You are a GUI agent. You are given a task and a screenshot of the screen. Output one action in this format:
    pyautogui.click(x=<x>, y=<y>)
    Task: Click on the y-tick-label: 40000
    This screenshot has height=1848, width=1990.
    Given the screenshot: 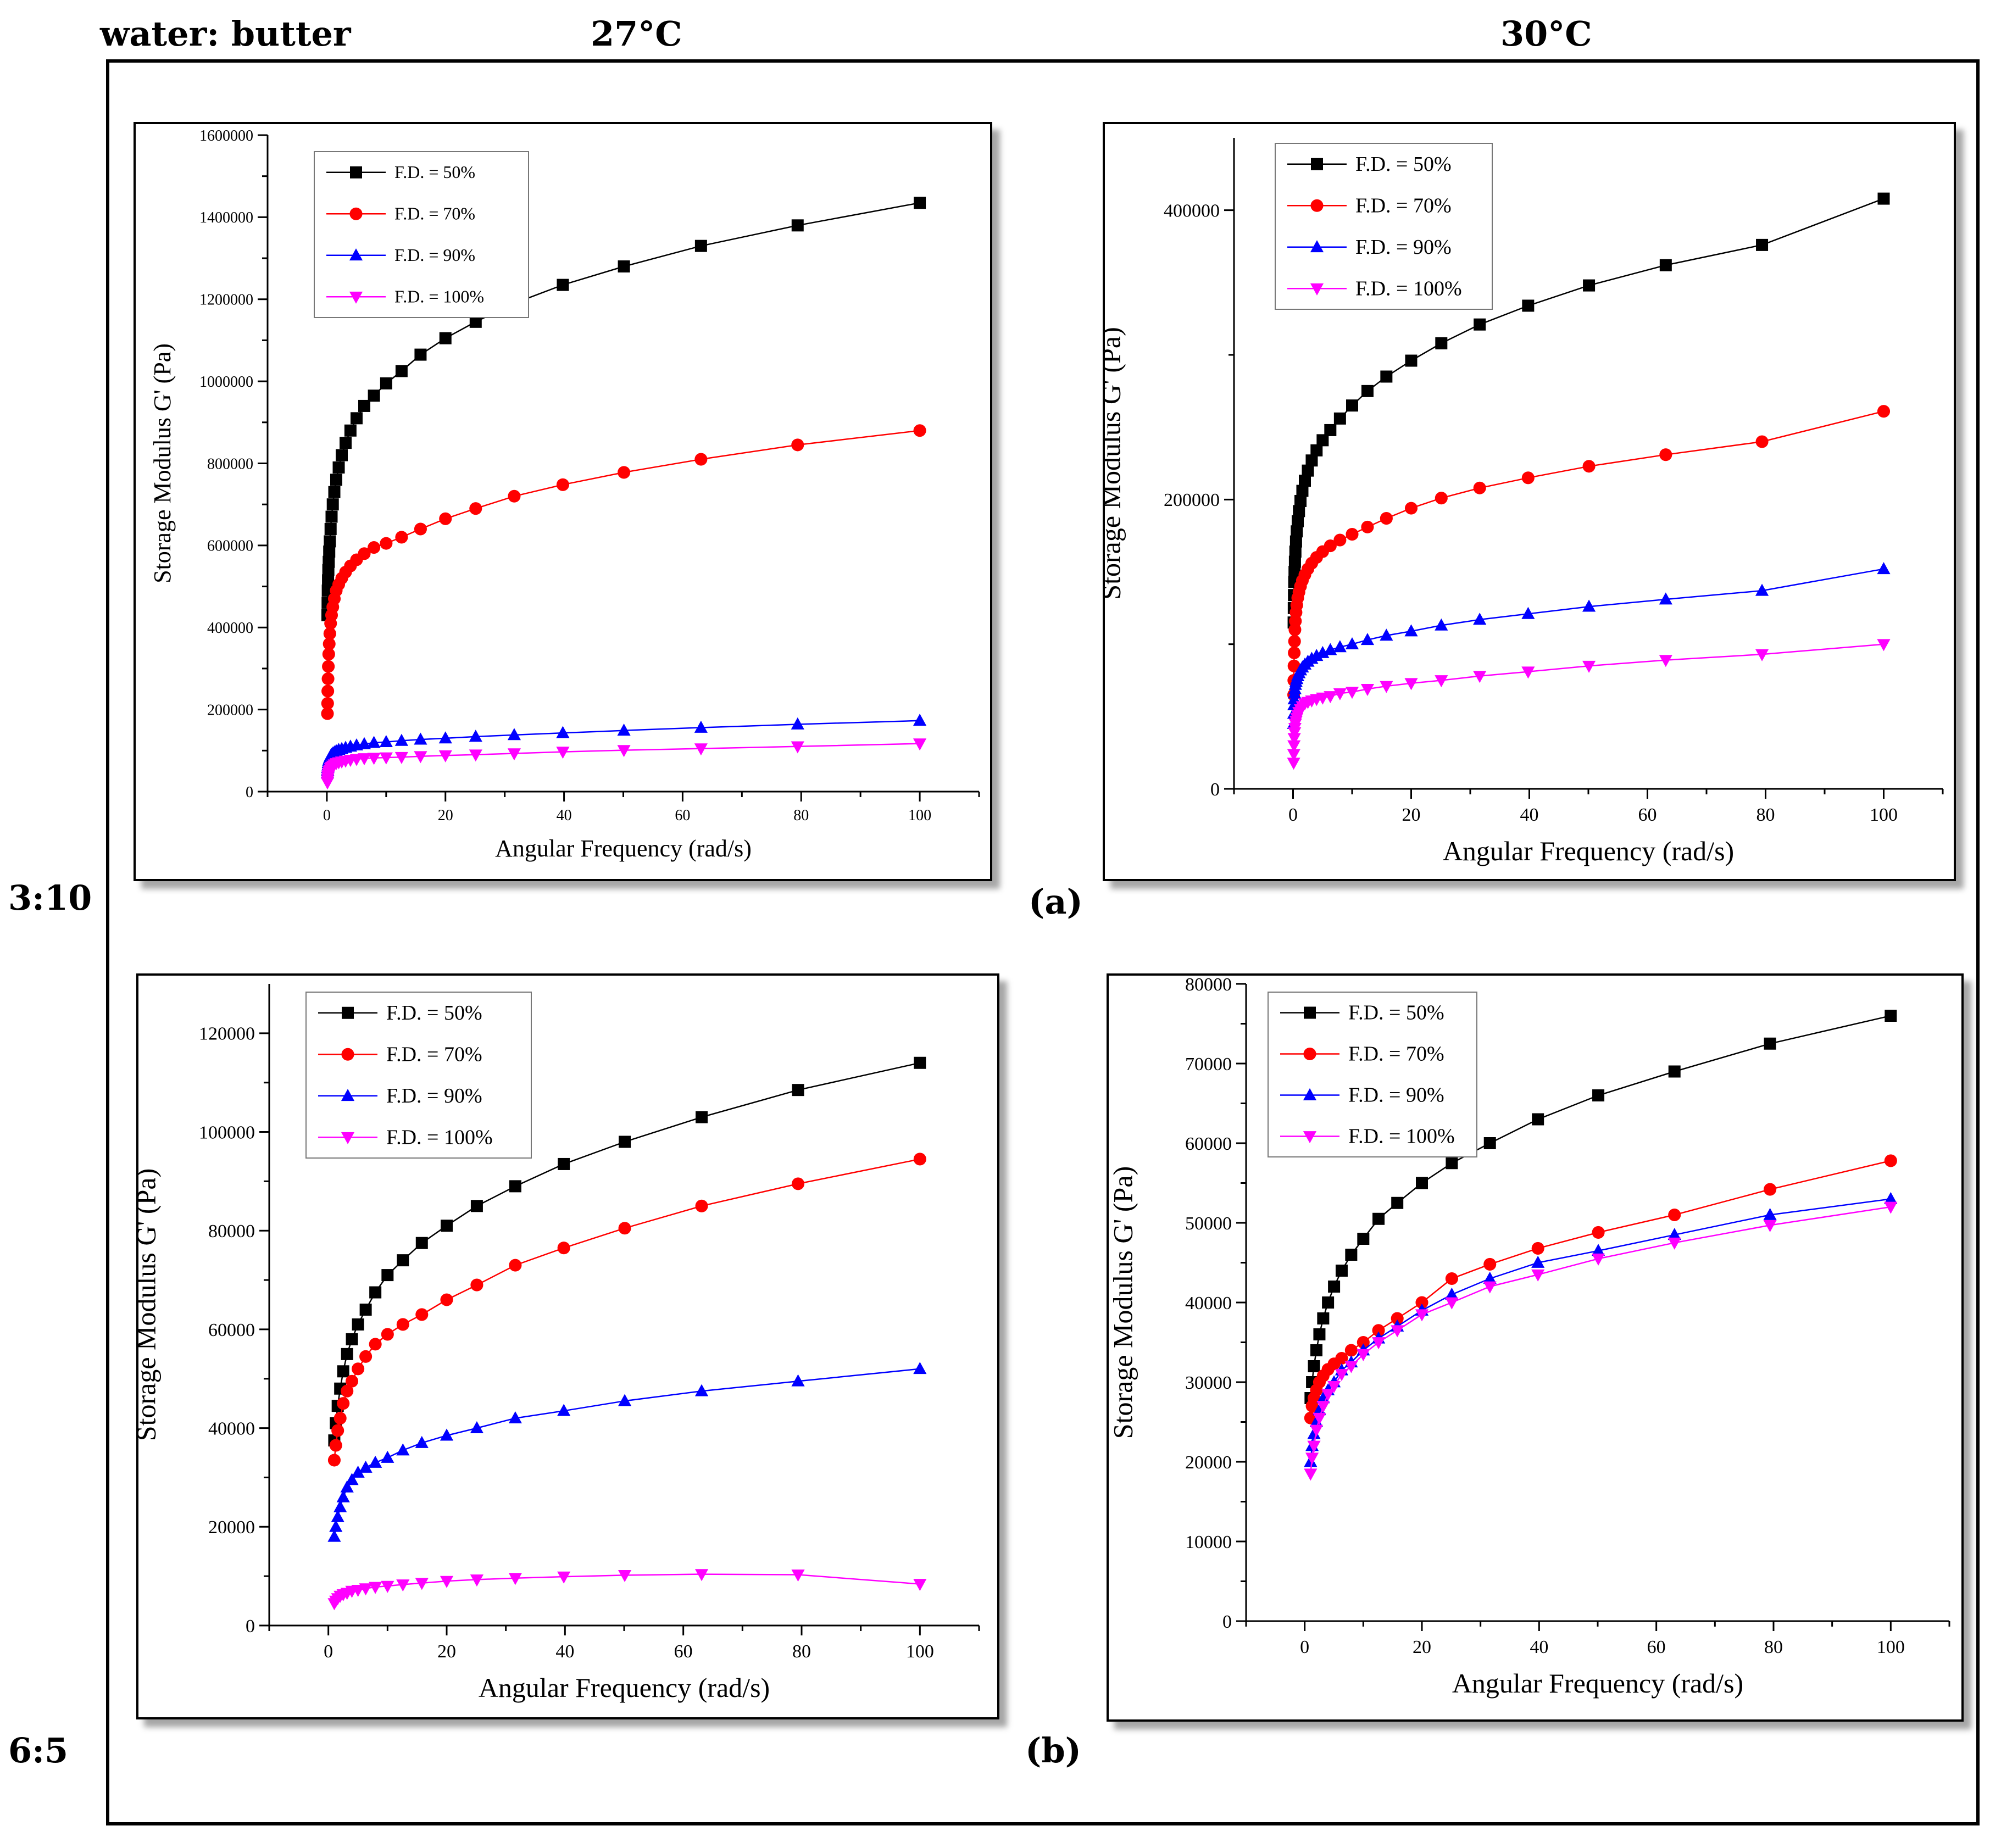 What is the action you would take?
    pyautogui.click(x=1208, y=1303)
    